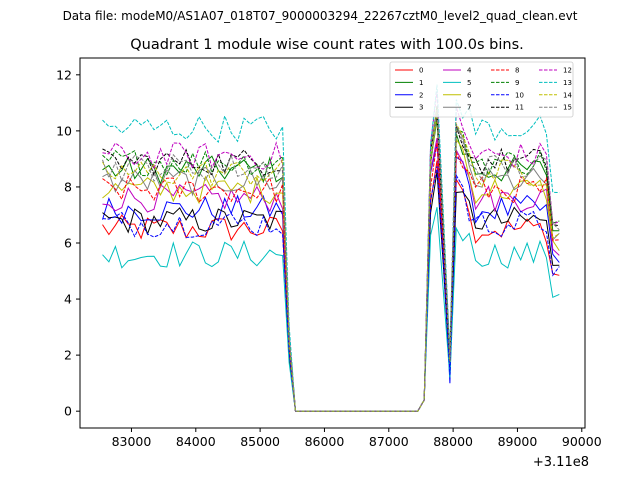 The image size is (640, 480). Describe the element at coordinates (518, 441) in the screenshot. I see `x-tick-label-89000: 89000` at that location.